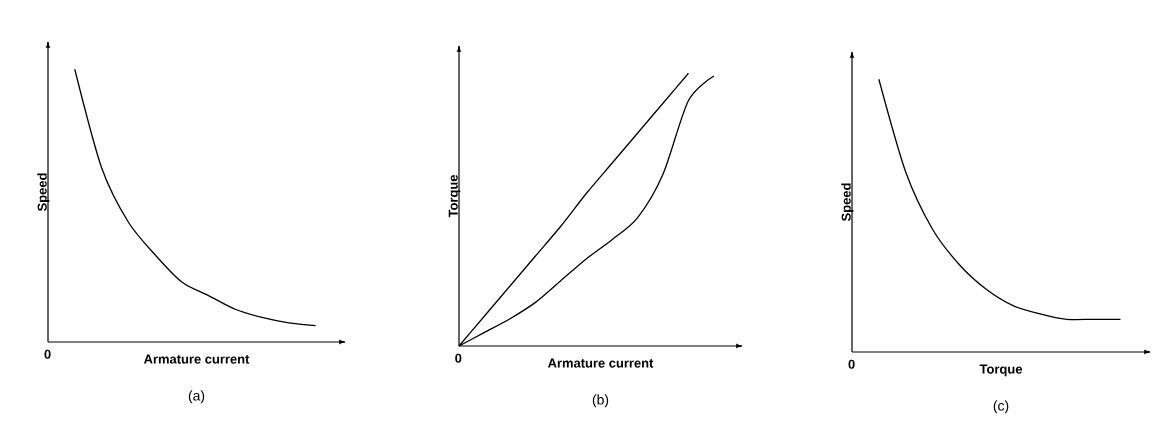  I want to click on y-axis-title: Torque, so click(454, 196).